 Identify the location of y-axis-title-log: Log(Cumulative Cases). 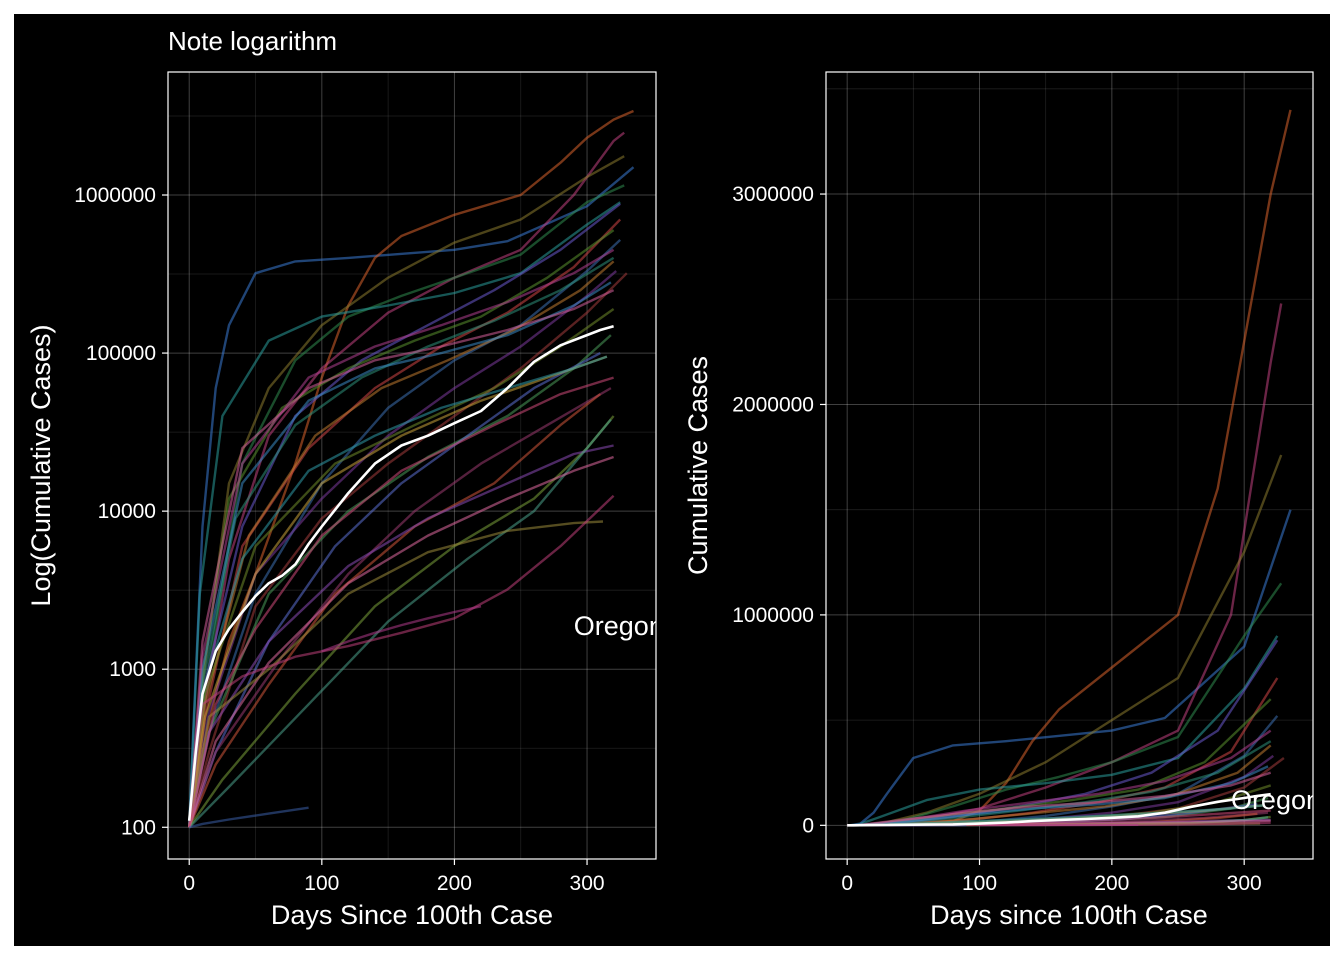
(41, 465).